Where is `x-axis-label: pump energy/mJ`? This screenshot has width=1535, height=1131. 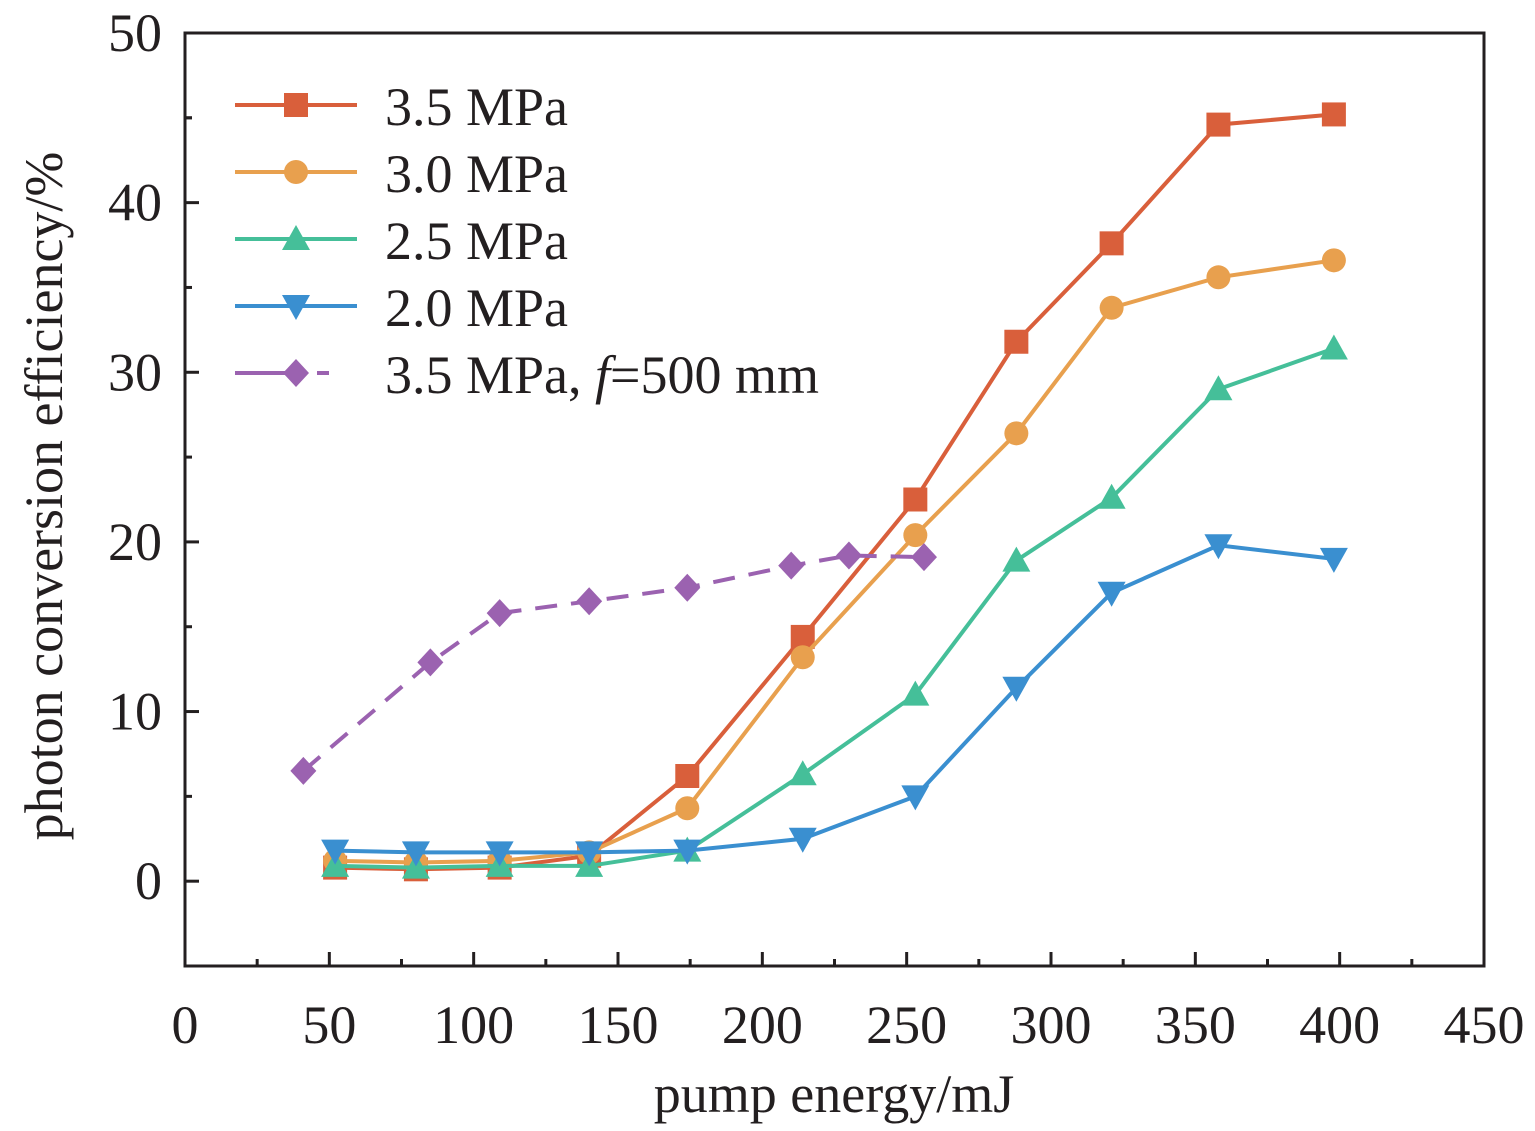
x-axis-label: pump energy/mJ is located at coordinates (834, 1094).